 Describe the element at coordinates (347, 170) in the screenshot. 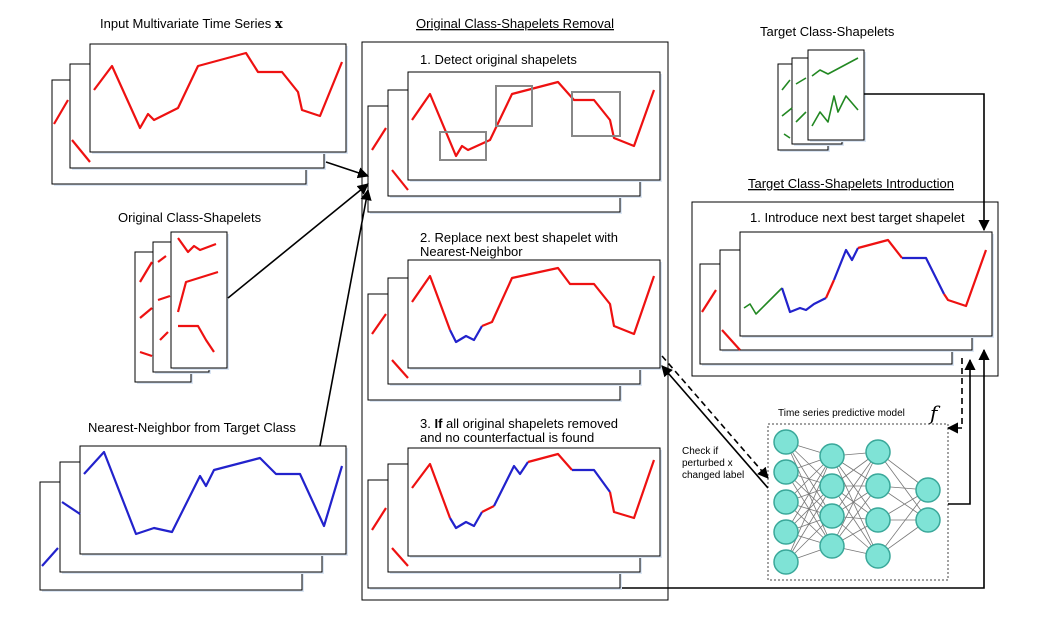

I see `arrow-input-to-removal` at that location.